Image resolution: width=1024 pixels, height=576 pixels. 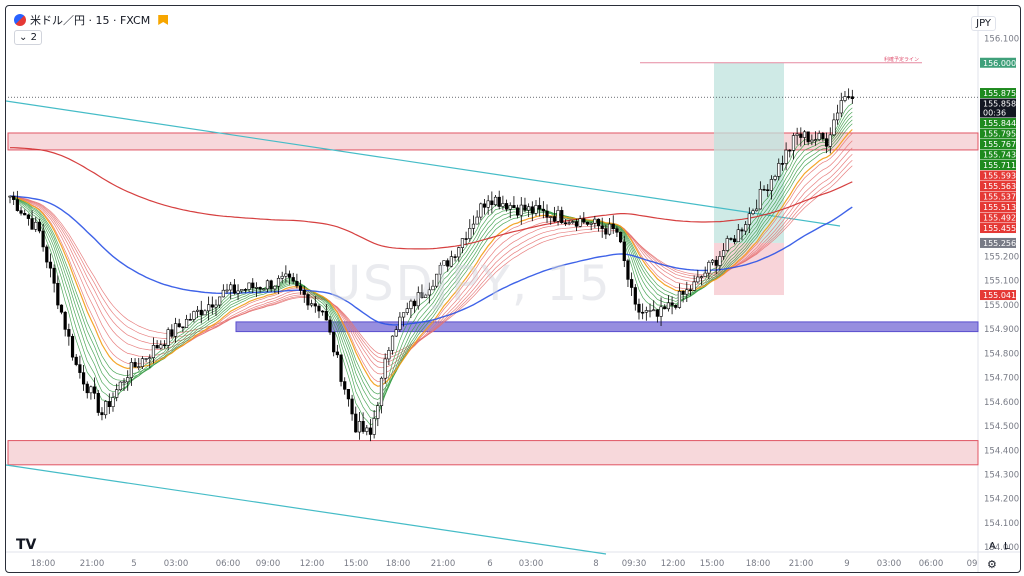 What do you see at coordinates (1001, 524) in the screenshot?
I see `y-tick-label: 154.100` at bounding box center [1001, 524].